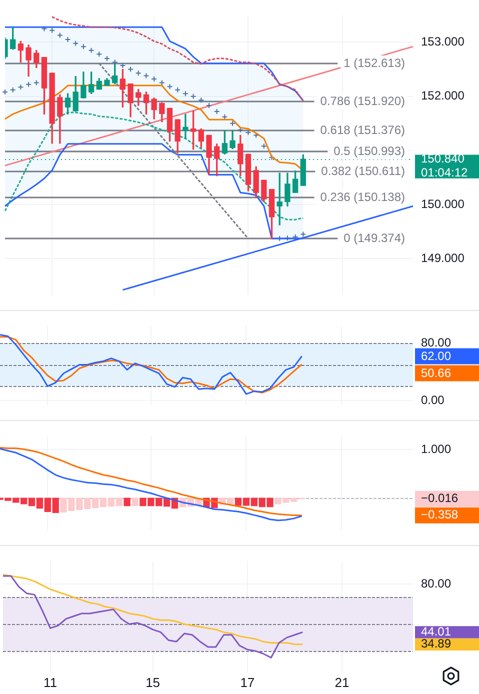  Describe the element at coordinates (362, 101) in the screenshot. I see `ref-line-label: 0.786 (151.920)` at that location.